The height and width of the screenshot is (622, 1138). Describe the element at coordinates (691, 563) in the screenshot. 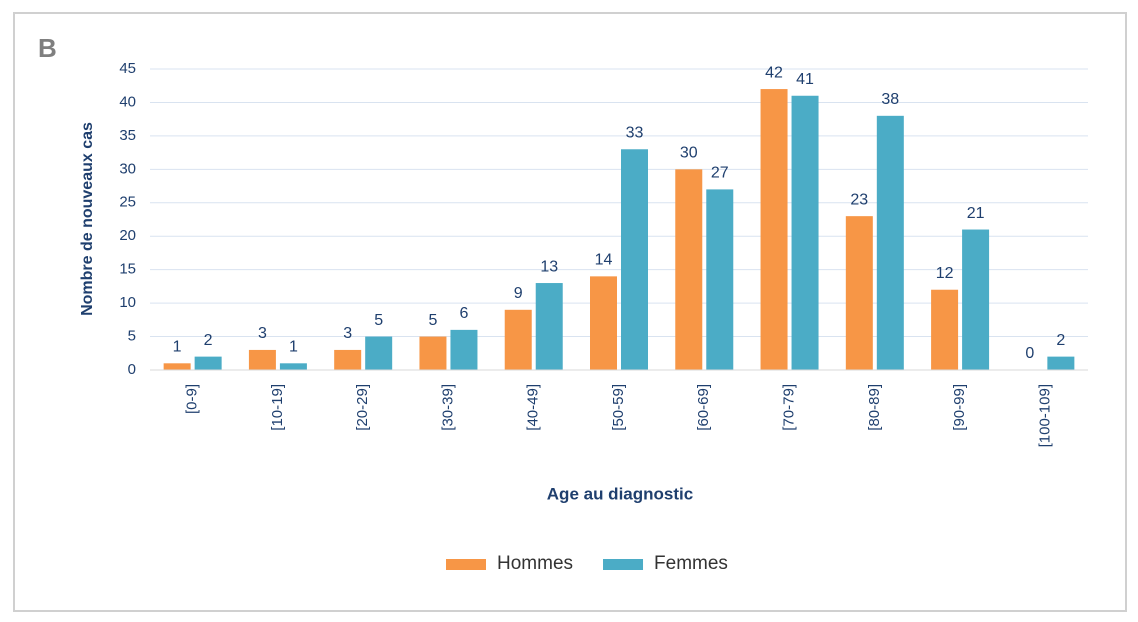

I see `legend-label: Femmes` at that location.